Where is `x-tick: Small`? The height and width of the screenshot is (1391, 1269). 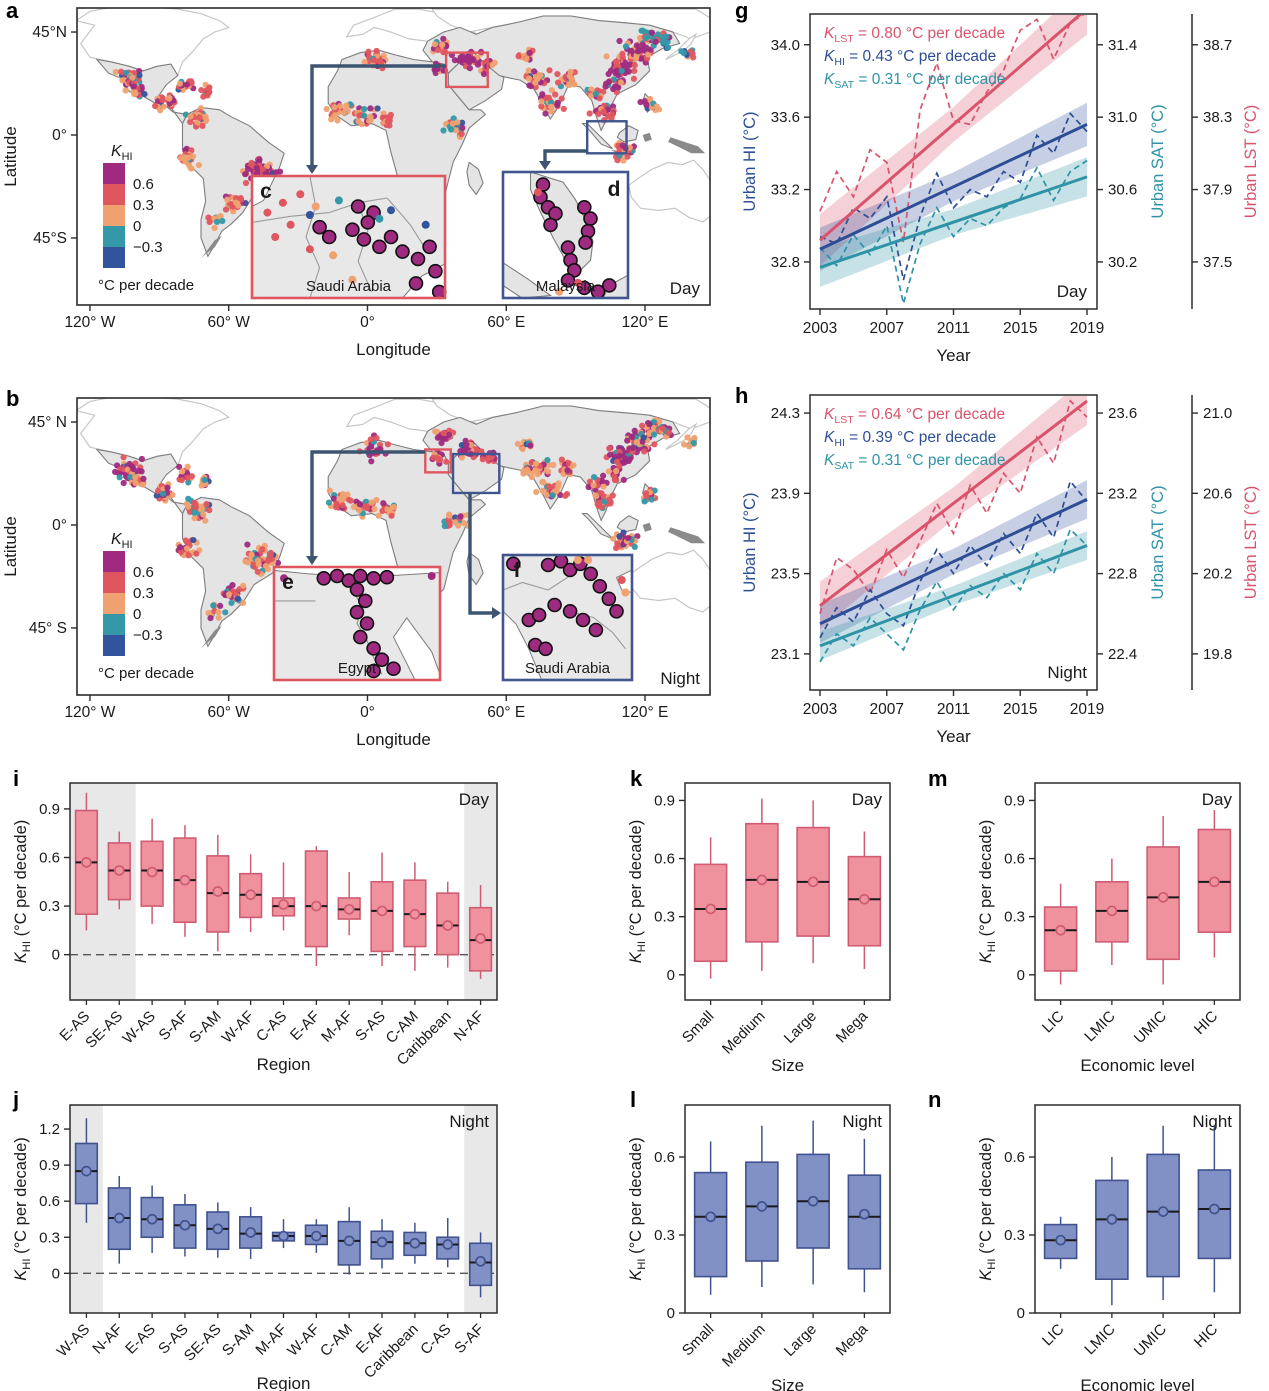 x-tick: Small is located at coordinates (698, 1340).